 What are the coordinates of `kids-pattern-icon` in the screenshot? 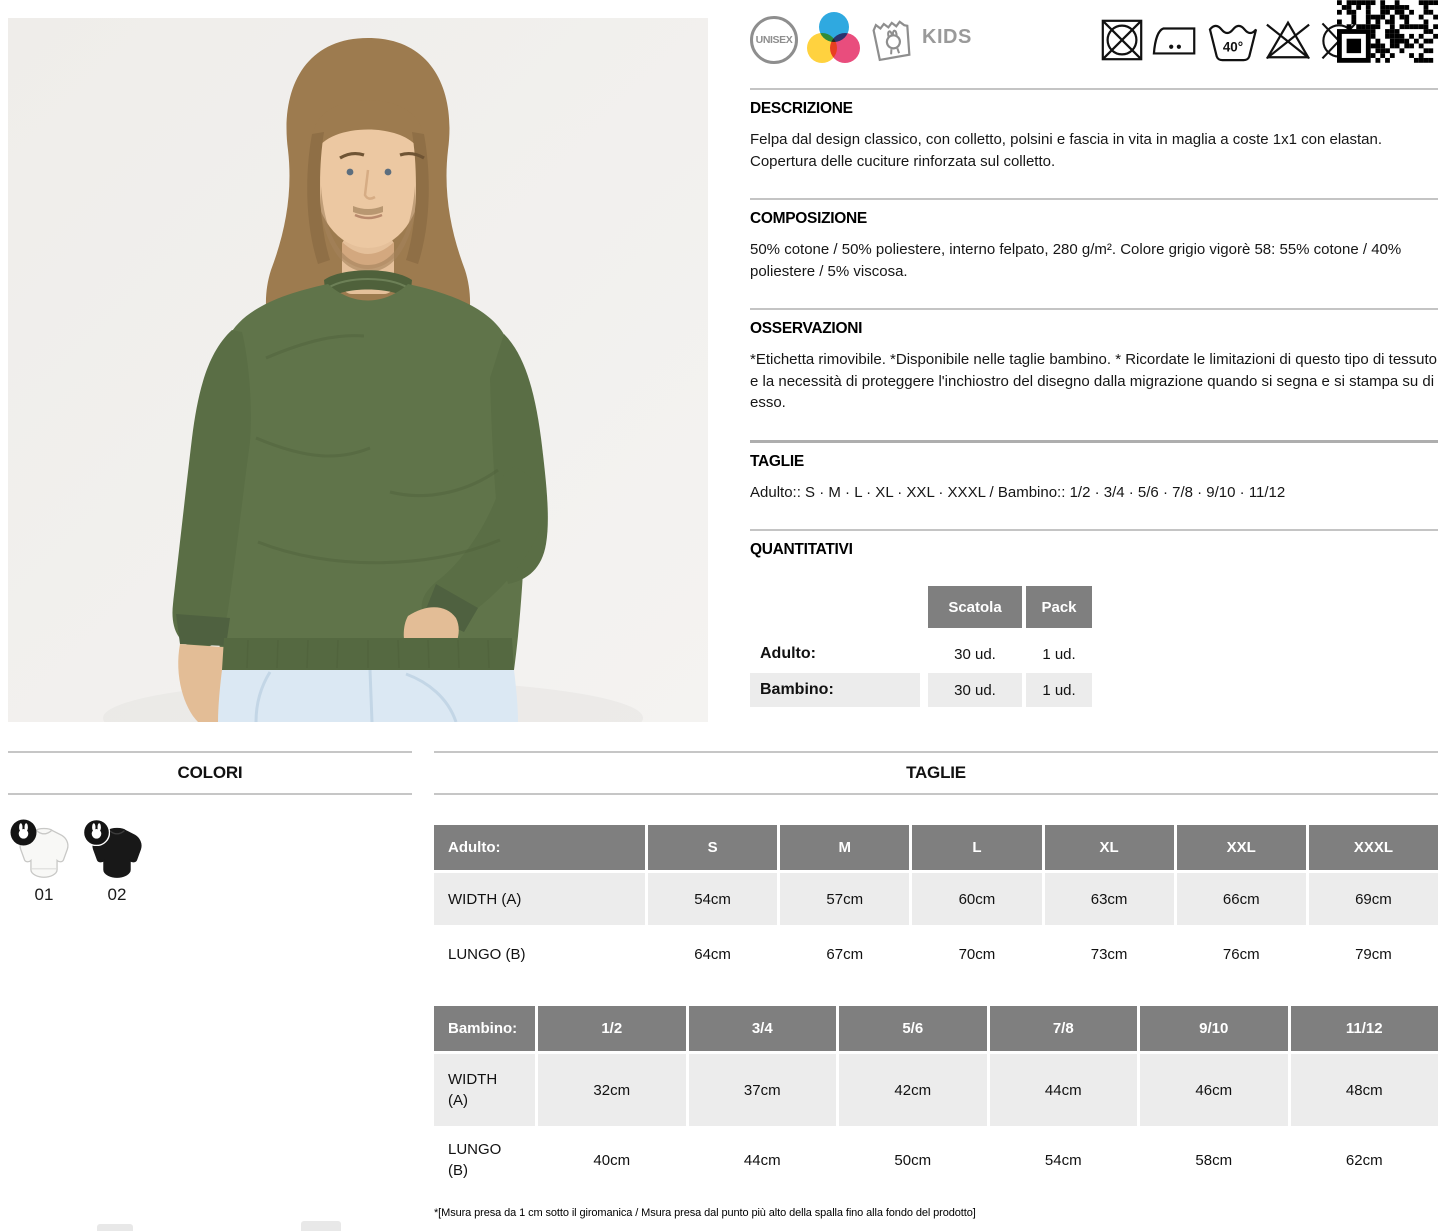 It's located at (892, 39).